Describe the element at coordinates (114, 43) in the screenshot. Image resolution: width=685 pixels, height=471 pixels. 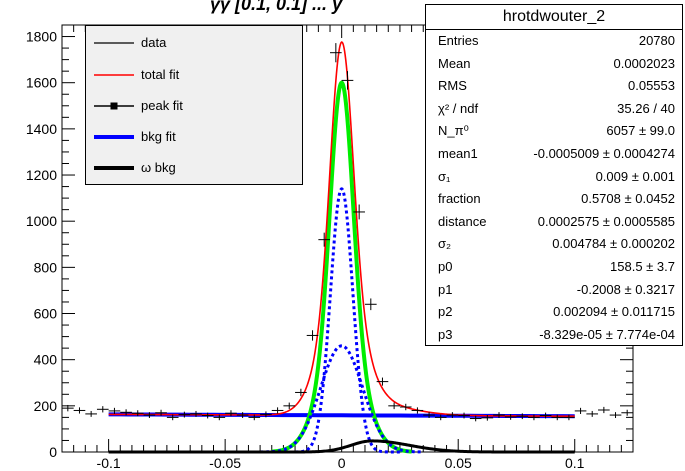
I see `legend-swatch-data` at that location.